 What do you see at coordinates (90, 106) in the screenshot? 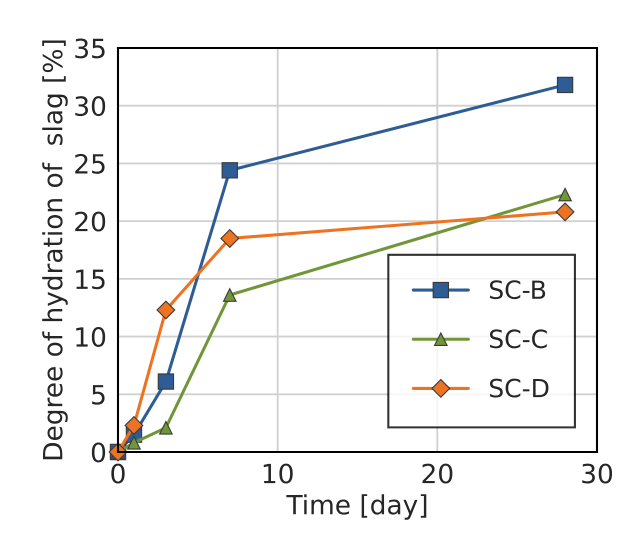
I see `y-tick-label: 30` at bounding box center [90, 106].